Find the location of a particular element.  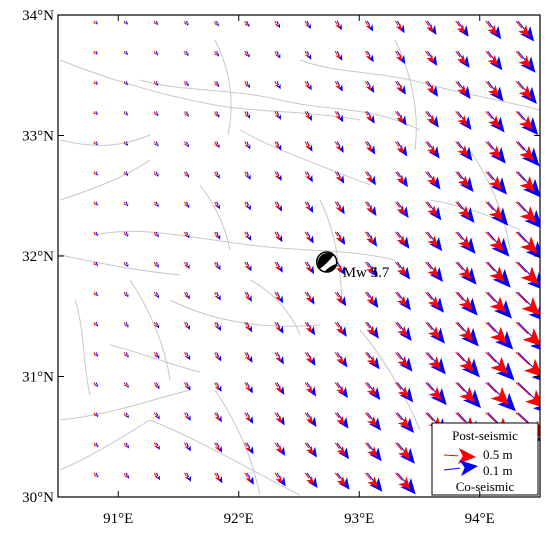

lon-tick-label: 92°E is located at coordinates (239, 519).